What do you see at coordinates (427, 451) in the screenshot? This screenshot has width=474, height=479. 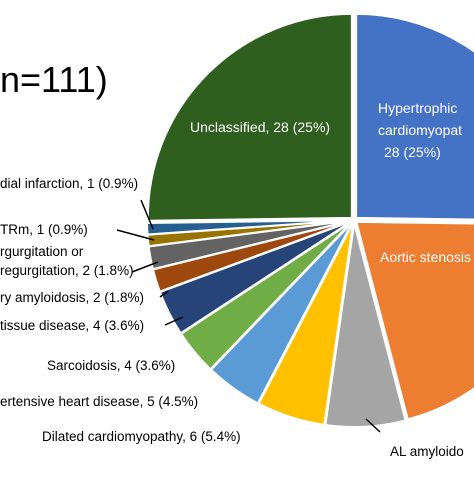 I see `slice-label-al-amyloidosis: AL amyloido` at bounding box center [427, 451].